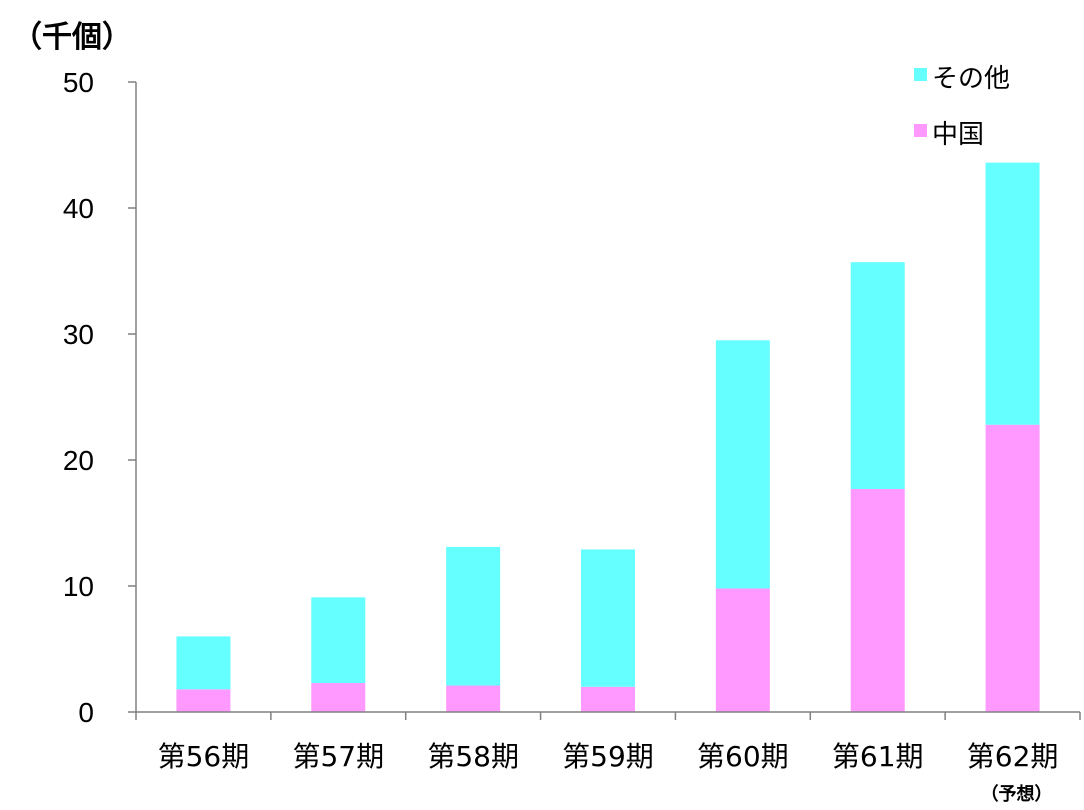 The width and height of the screenshot is (1084, 810). Describe the element at coordinates (78, 208) in the screenshot. I see `y-tick-label: 40` at that location.